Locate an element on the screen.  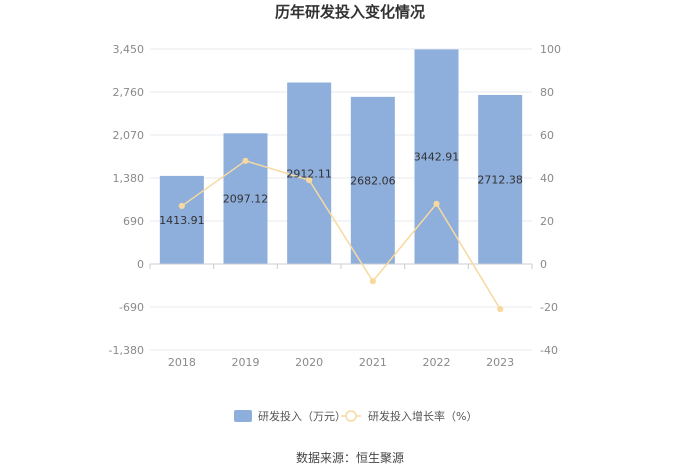
growth-point-2021 is located at coordinates (372, 281).